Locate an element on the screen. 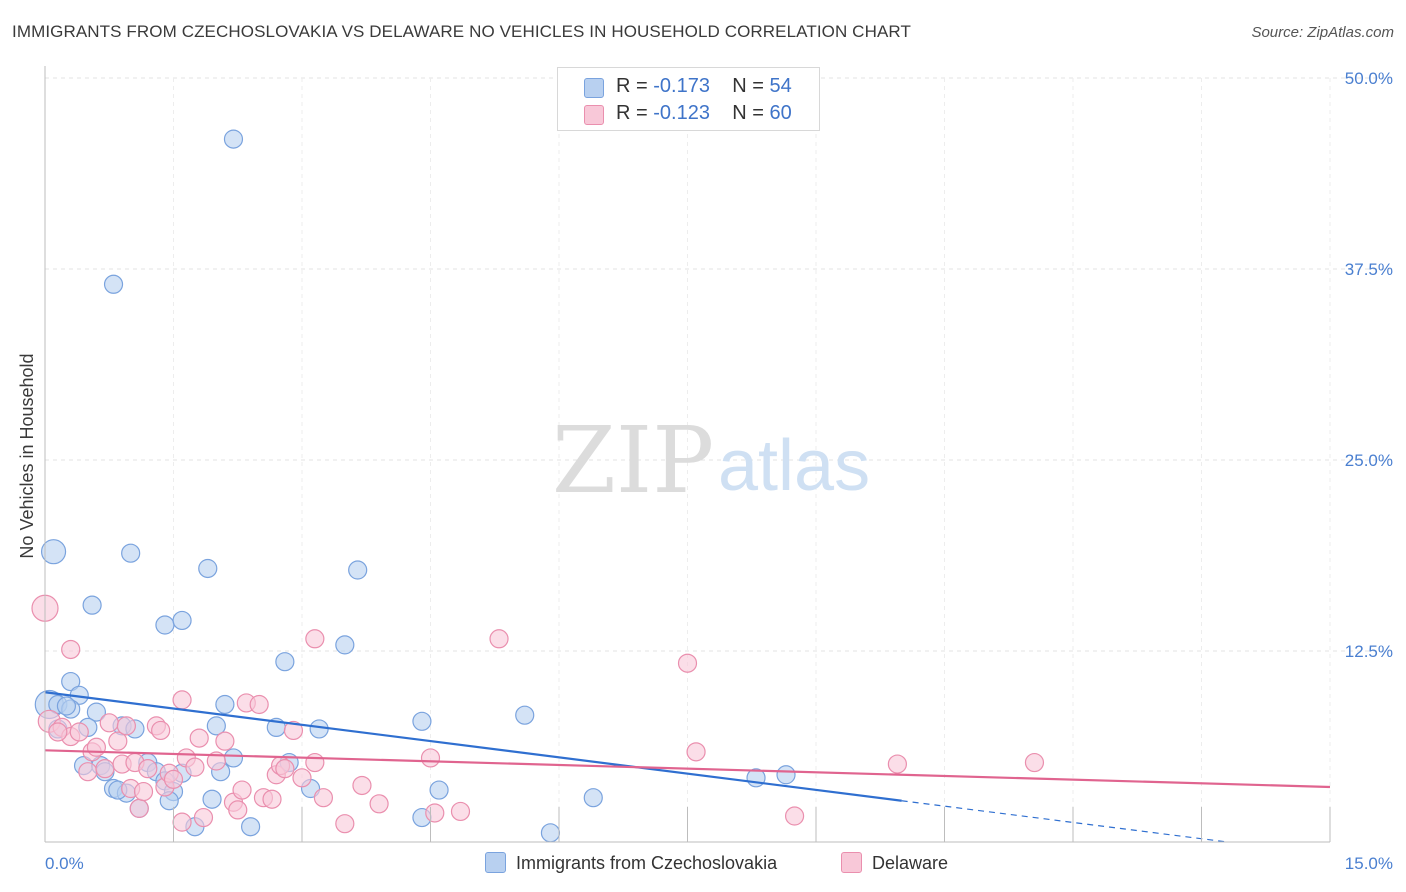 Image resolution: width=1406 pixels, height=892 pixels. legend-r-value: -0.173 is located at coordinates (681, 86).